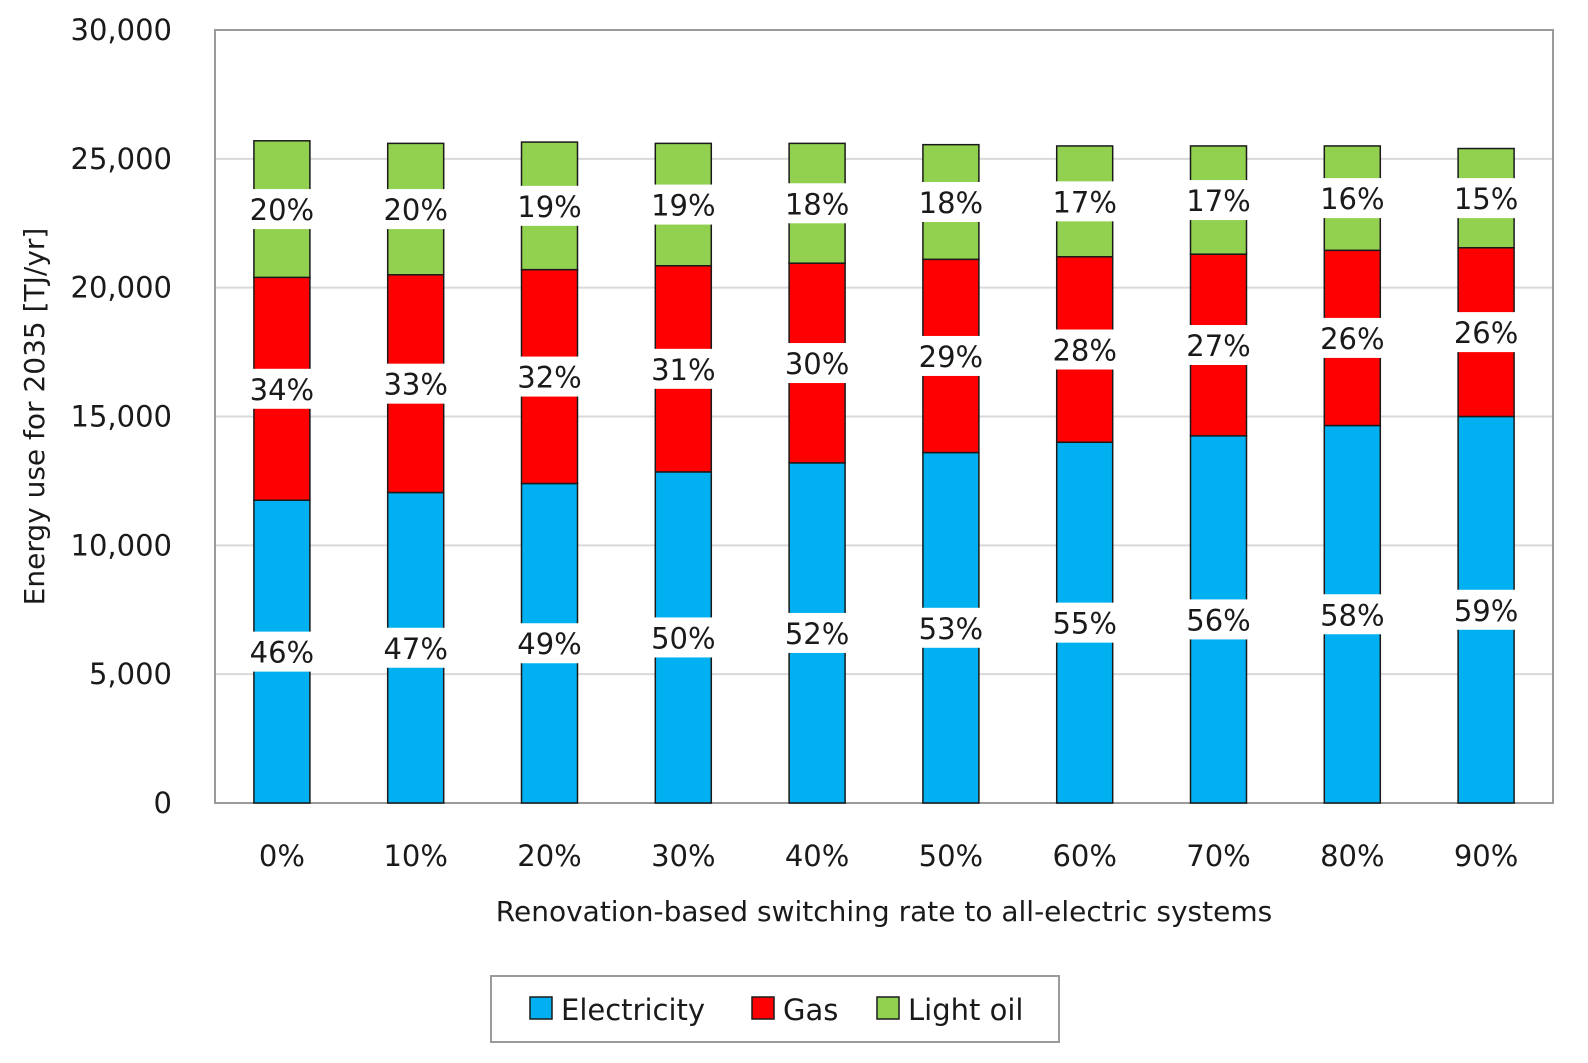 This screenshot has height=1063, width=1588. Describe the element at coordinates (817, 856) in the screenshot. I see `x-tick-label: 40%` at that location.